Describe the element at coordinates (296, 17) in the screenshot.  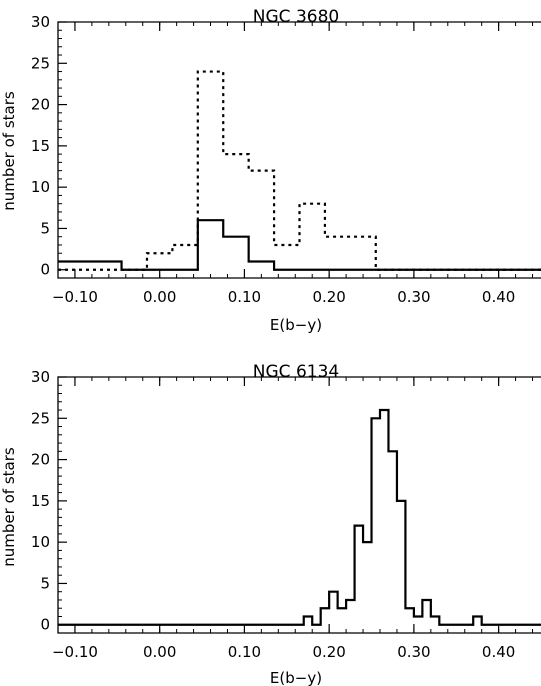
I see `chart-title: NGC 3680` at that location.